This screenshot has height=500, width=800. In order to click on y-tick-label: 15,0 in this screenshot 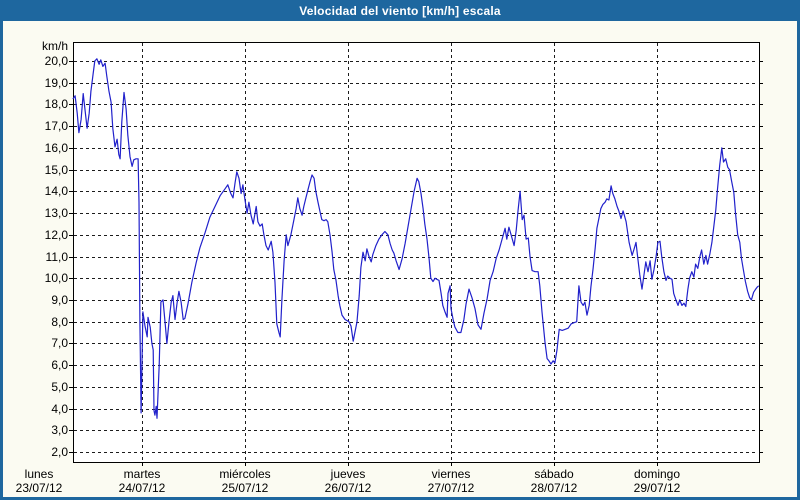, I will do `click(56, 170)`.